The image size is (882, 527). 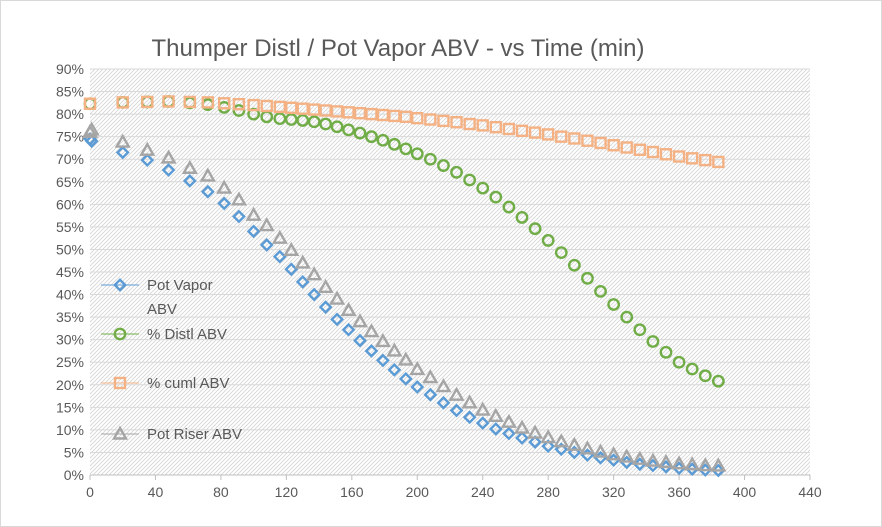 What do you see at coordinates (70, 430) in the screenshot?
I see `y-tick-label: 10%` at bounding box center [70, 430].